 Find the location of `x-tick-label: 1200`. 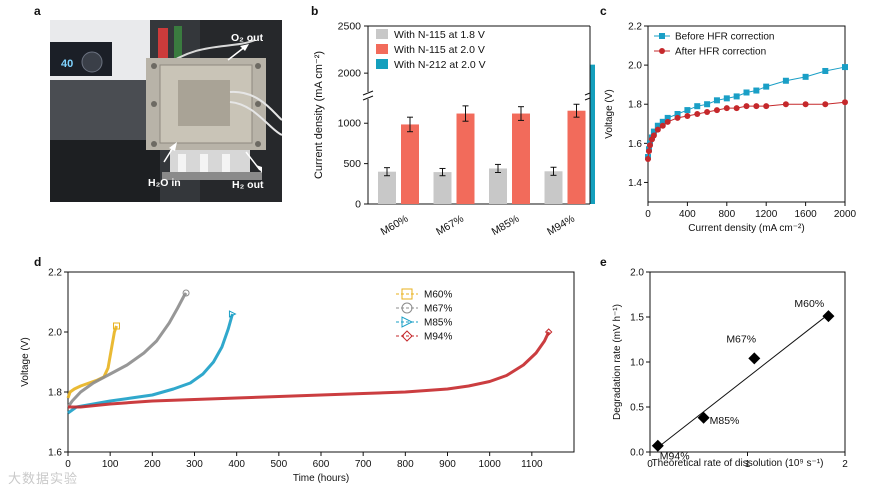

x-tick-label: 1200 is located at coordinates (766, 214).